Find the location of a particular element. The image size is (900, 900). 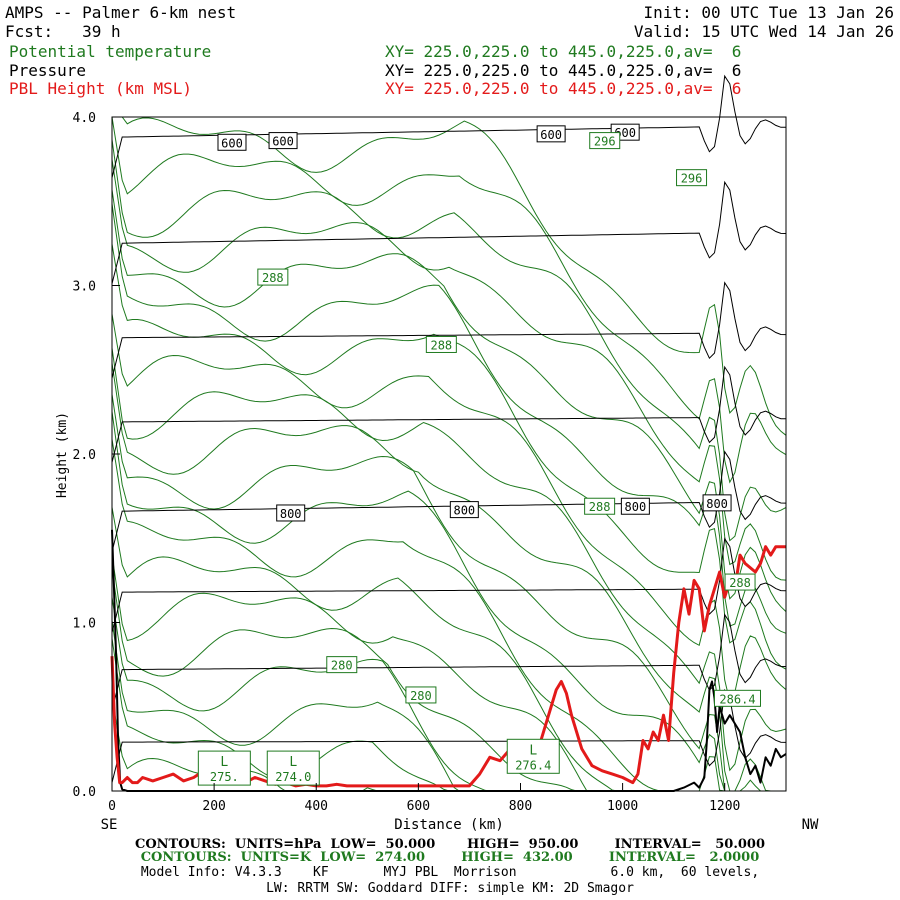

y-tick-label-4: 4.0 is located at coordinates (84, 118).